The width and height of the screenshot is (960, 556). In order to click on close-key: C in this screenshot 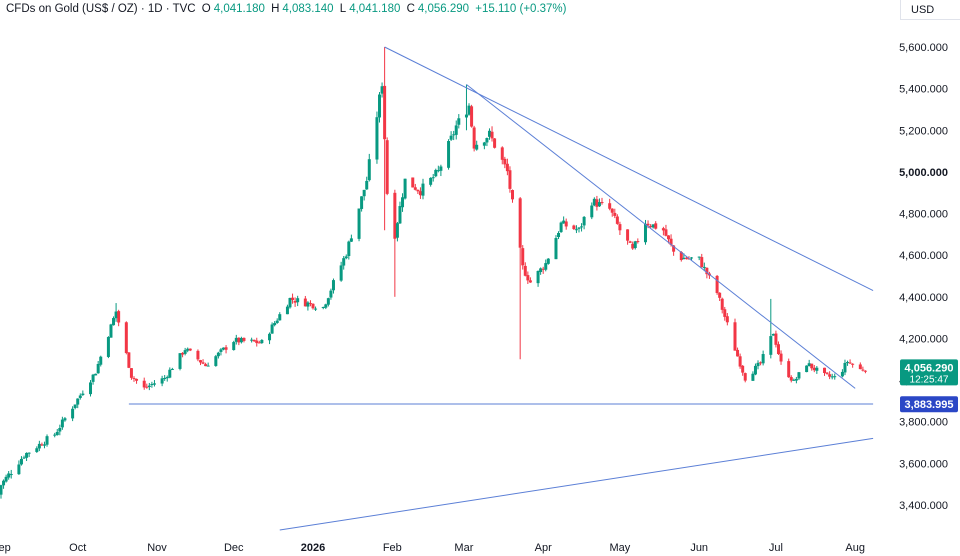, I will do `click(410, 9)`.